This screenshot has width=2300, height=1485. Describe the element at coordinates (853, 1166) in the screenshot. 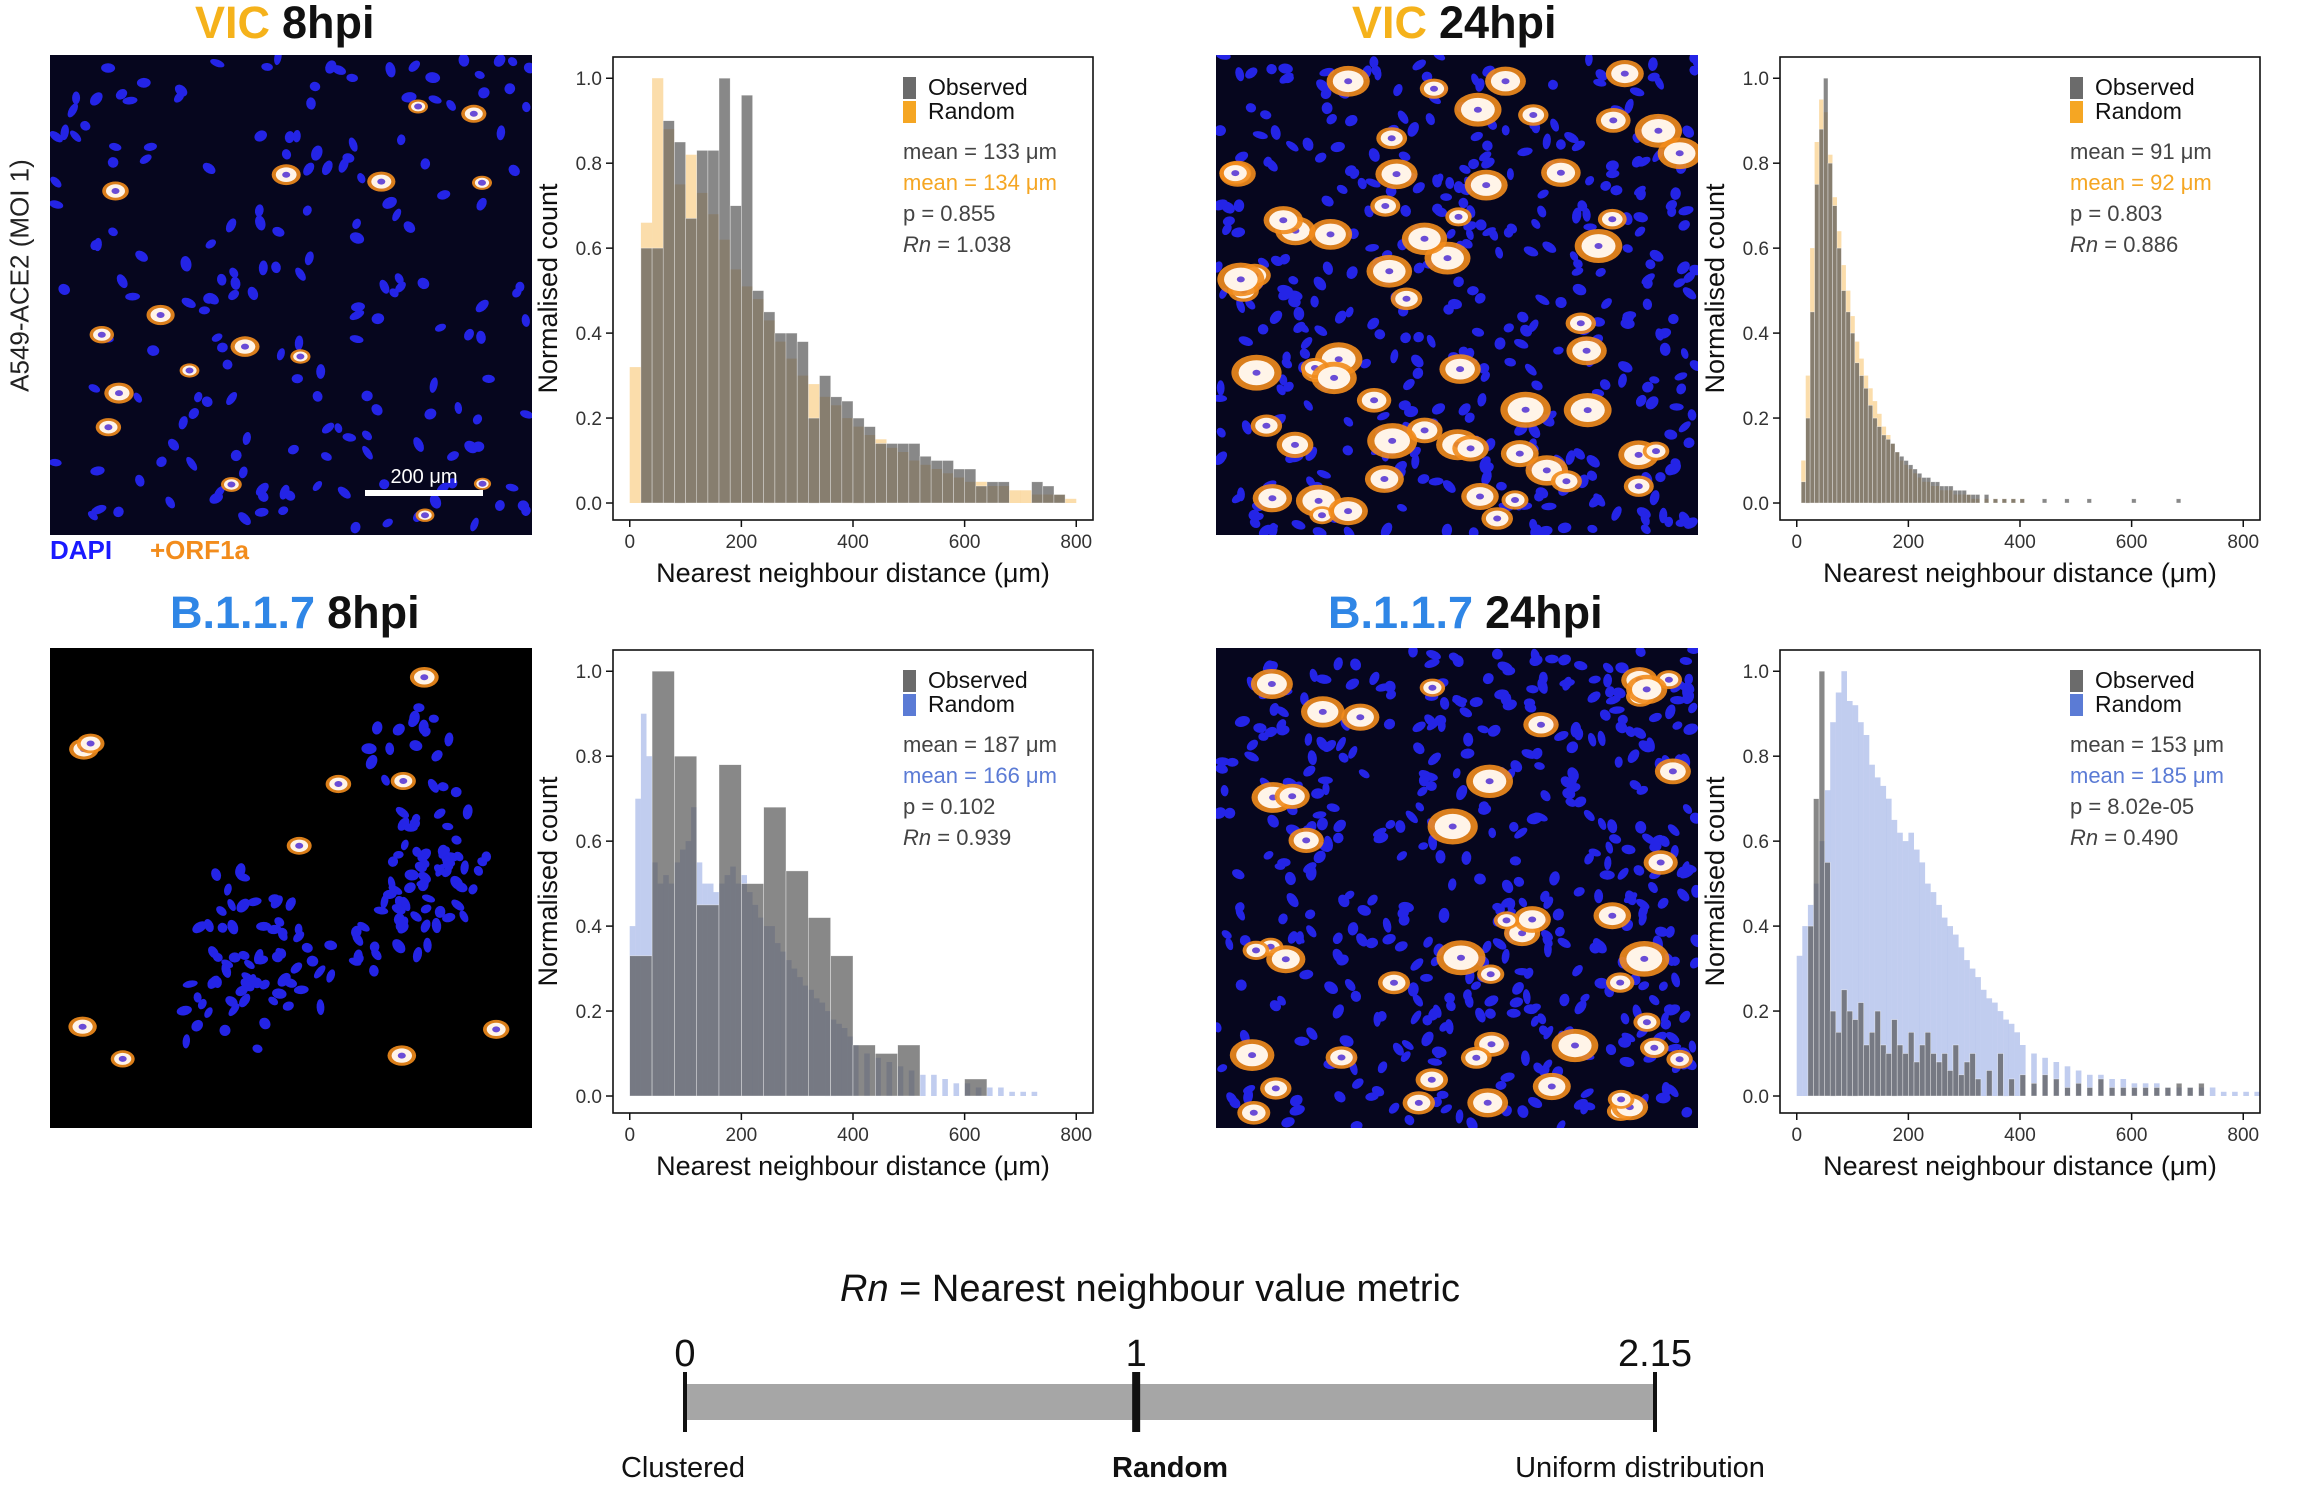

I see `x-axis-label: Nearest neighbour distance (μm)` at that location.